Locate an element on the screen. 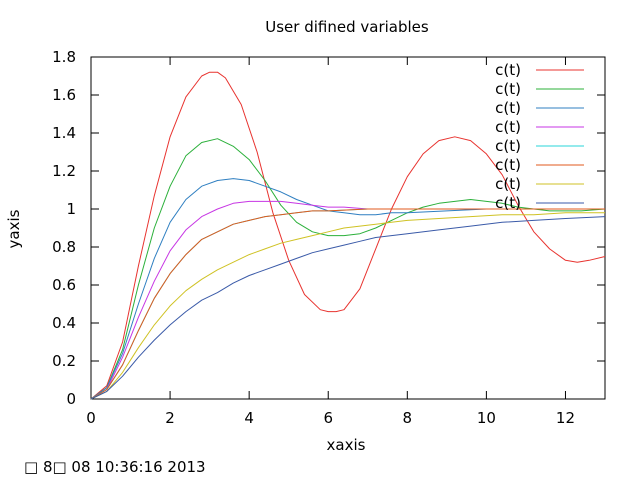 The width and height of the screenshot is (640, 480). y-tick-label: 0.4 is located at coordinates (64, 323).